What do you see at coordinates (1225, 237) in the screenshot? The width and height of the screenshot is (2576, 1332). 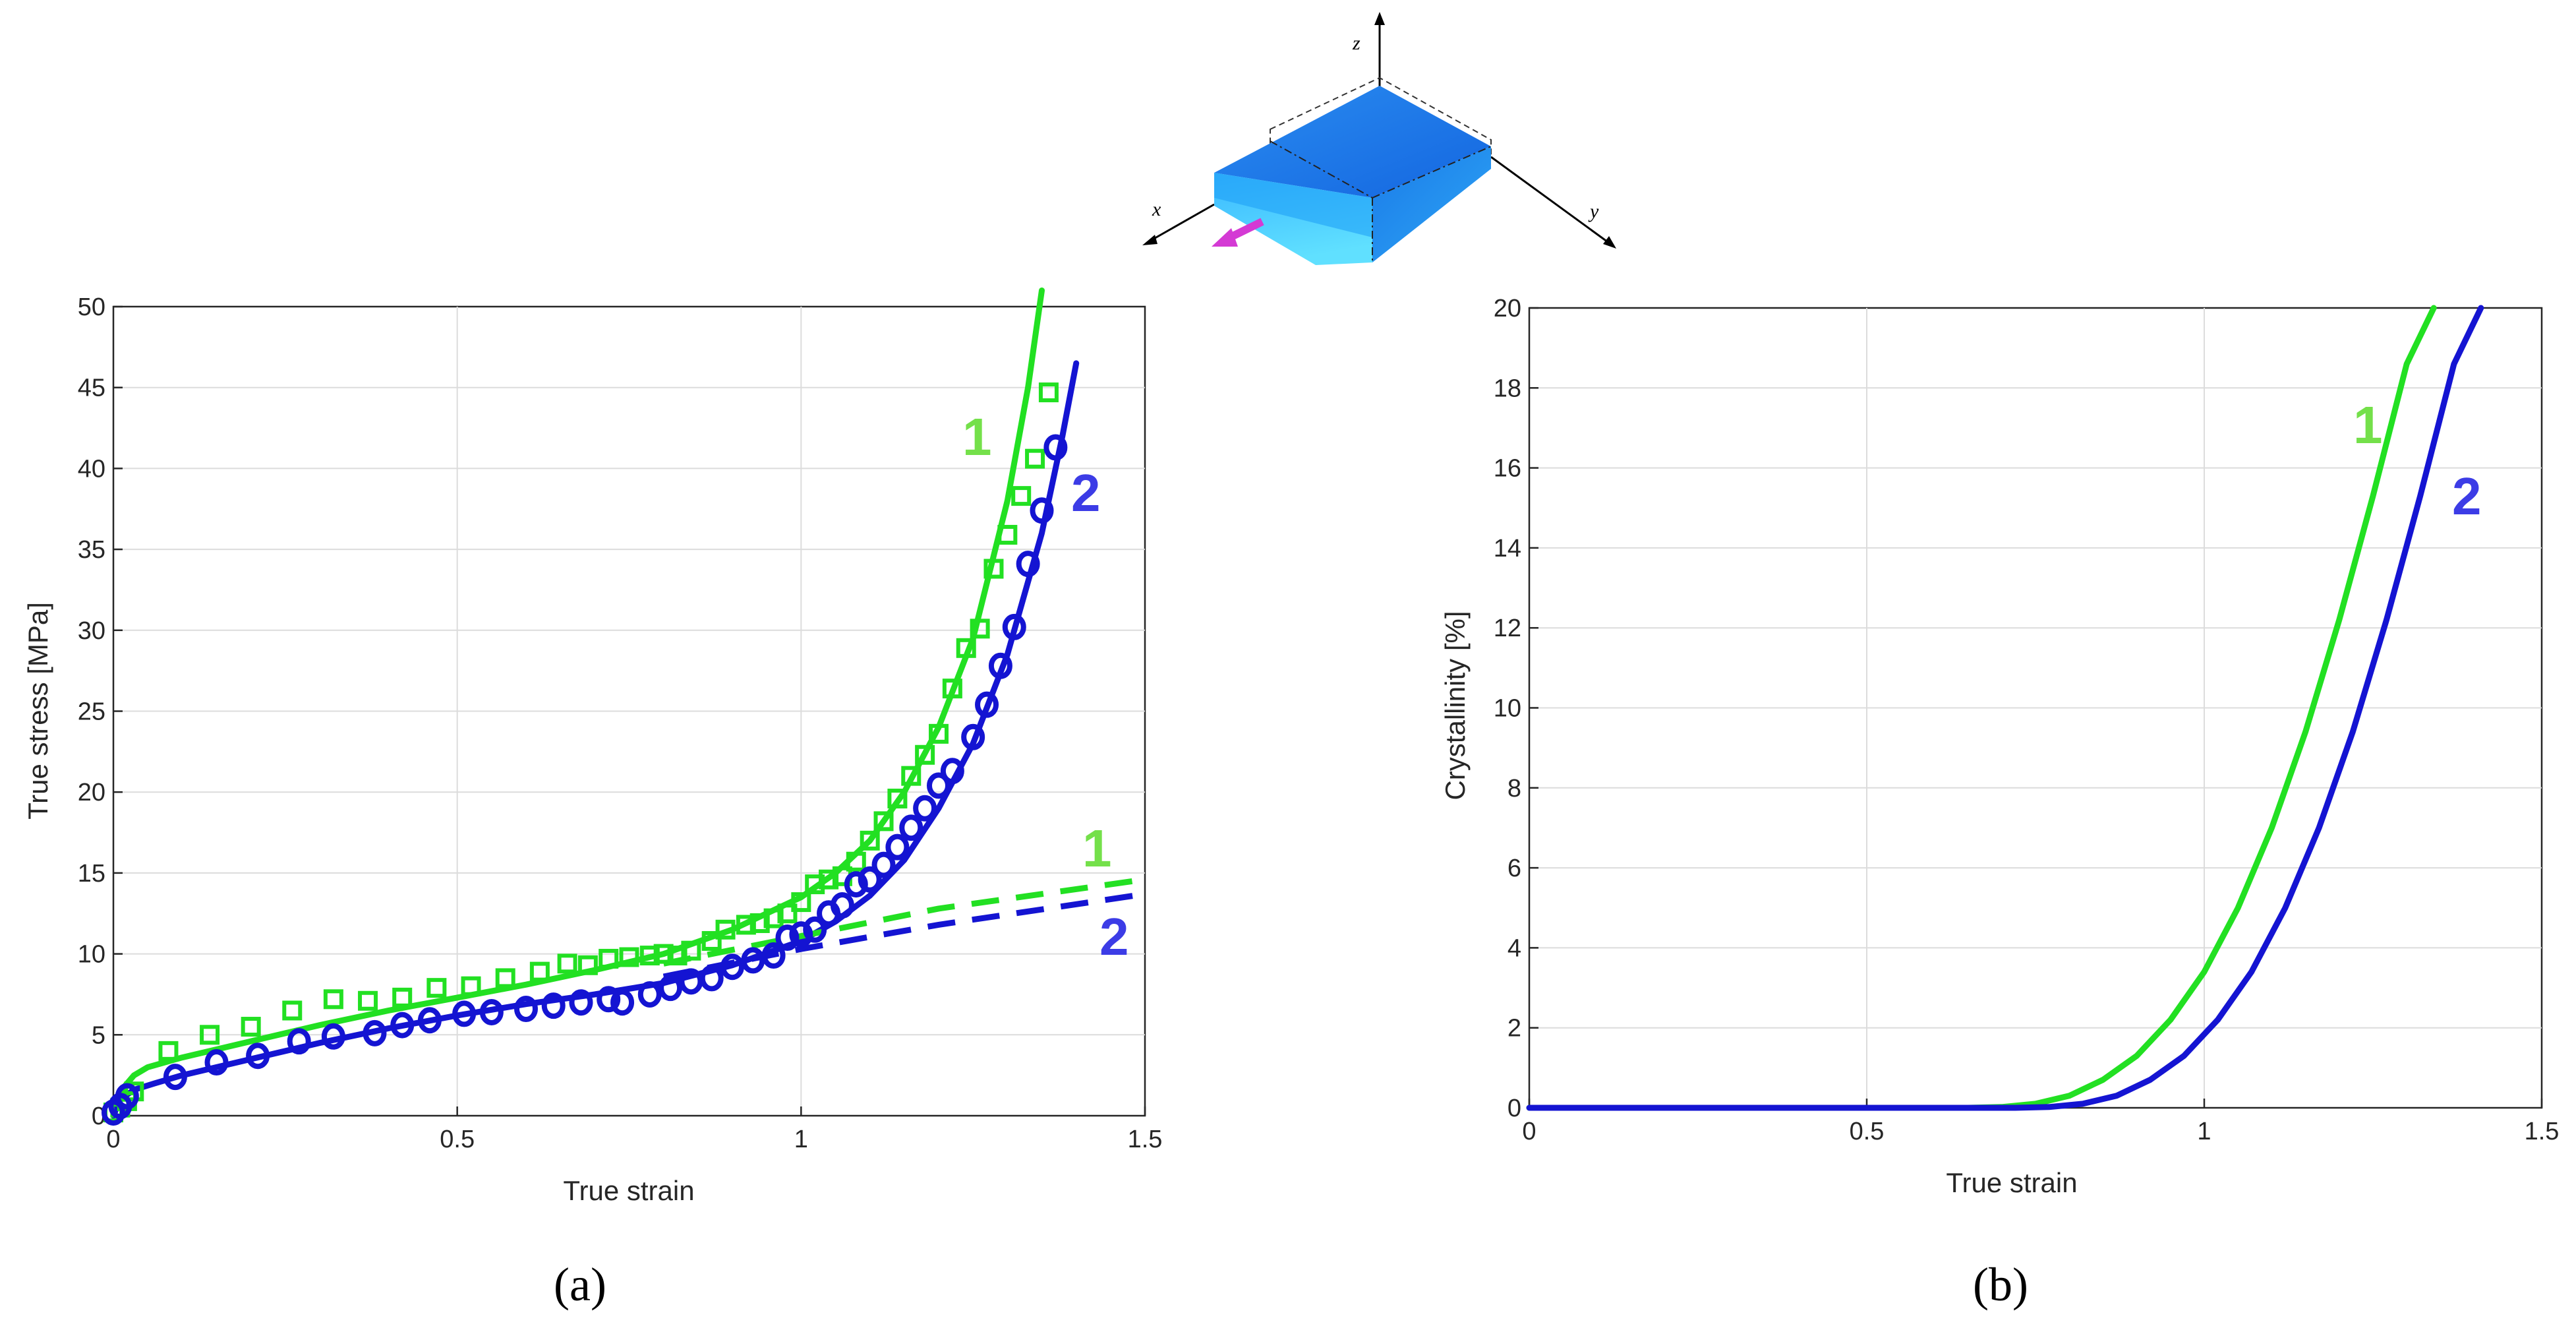 I see `load-arrow-head` at bounding box center [1225, 237].